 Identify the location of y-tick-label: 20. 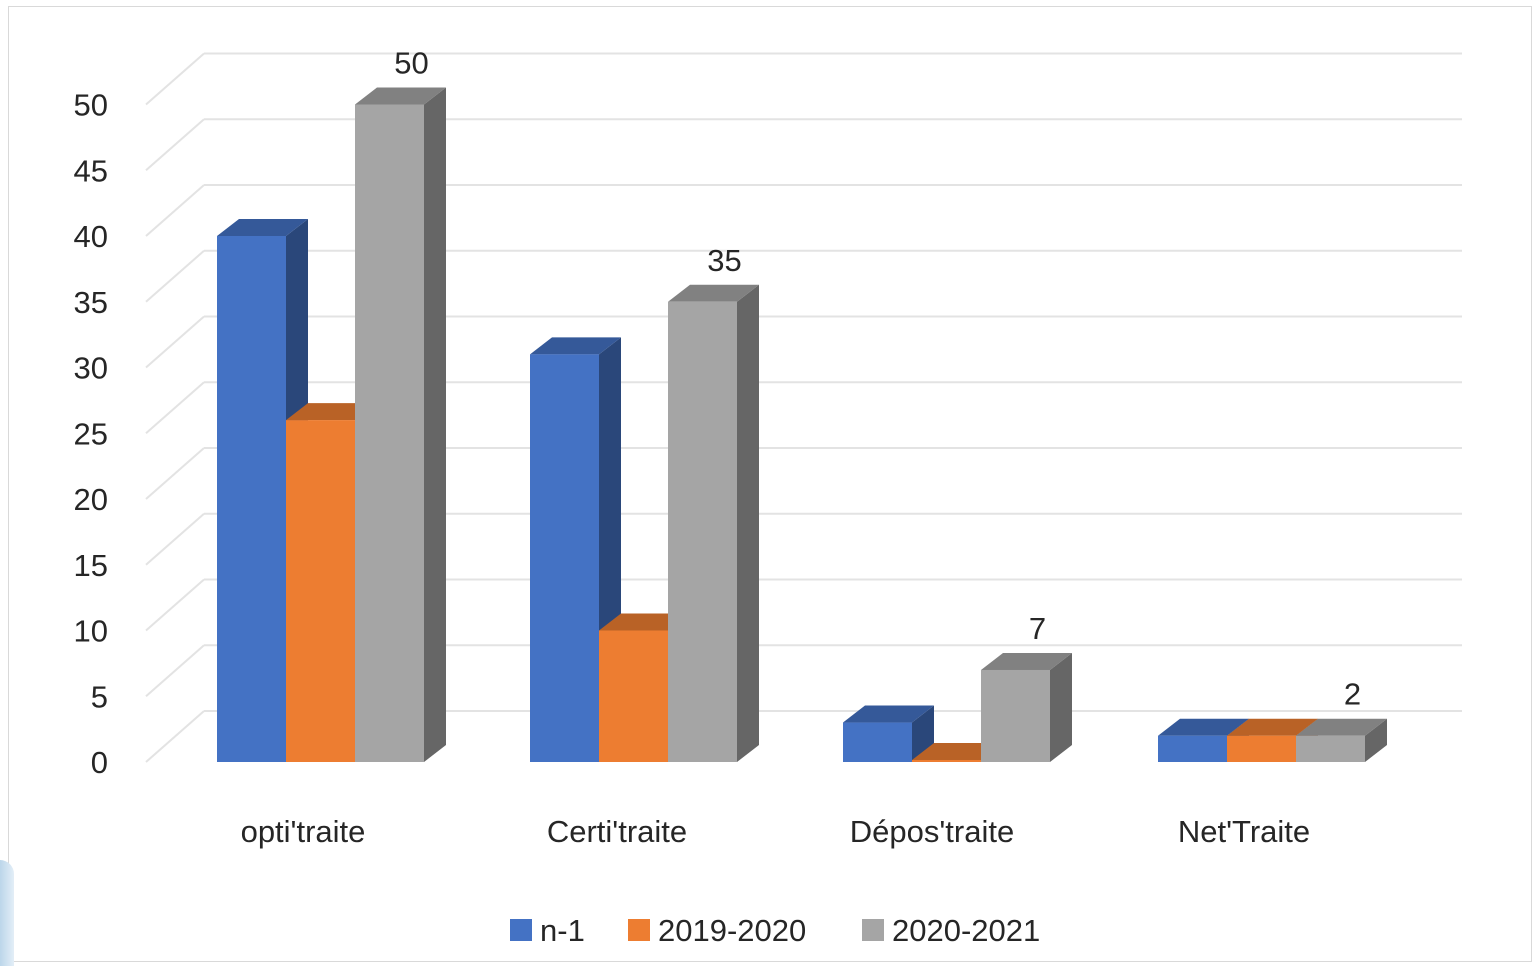
(91, 499).